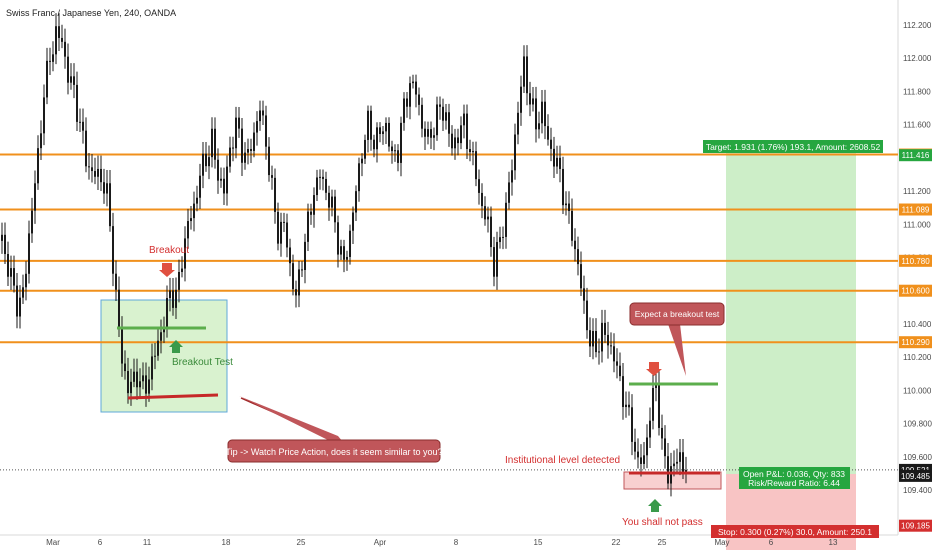  What do you see at coordinates (100, 542) in the screenshot?
I see `x-tick-label: 6` at bounding box center [100, 542].